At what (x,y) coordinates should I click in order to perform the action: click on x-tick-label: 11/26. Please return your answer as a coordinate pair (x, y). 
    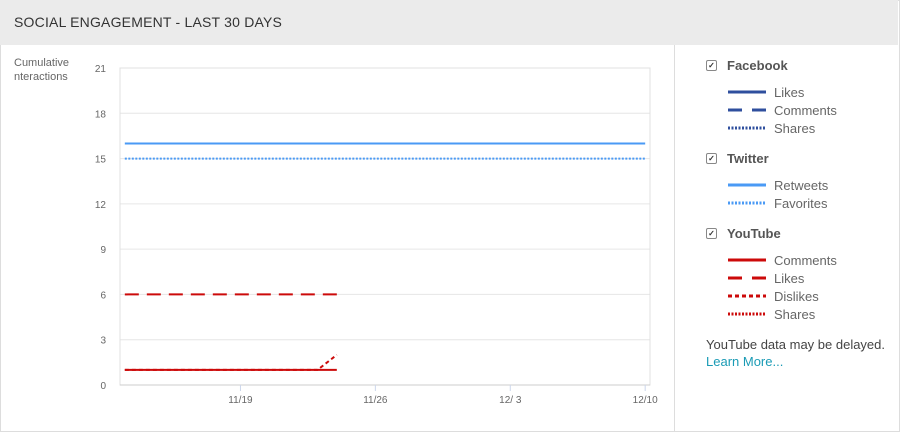
    Looking at the image, I should click on (375, 400).